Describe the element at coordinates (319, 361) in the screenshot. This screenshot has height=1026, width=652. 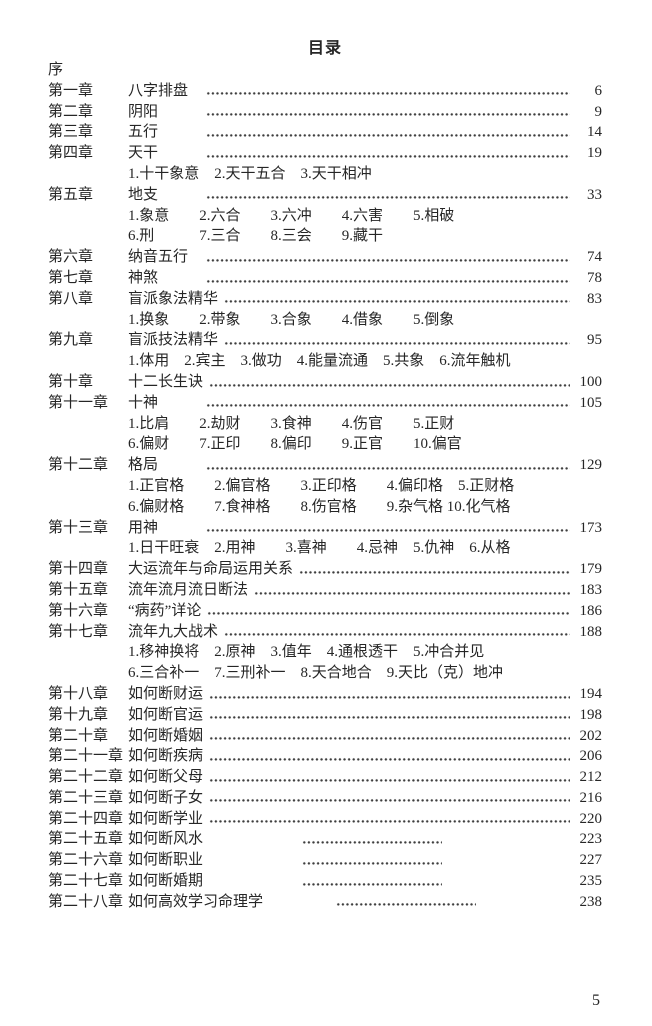
I see `sub-items: 1.体用 2.宾主 3.做功 4.能量流通 5.共象 6.流年触机` at that location.